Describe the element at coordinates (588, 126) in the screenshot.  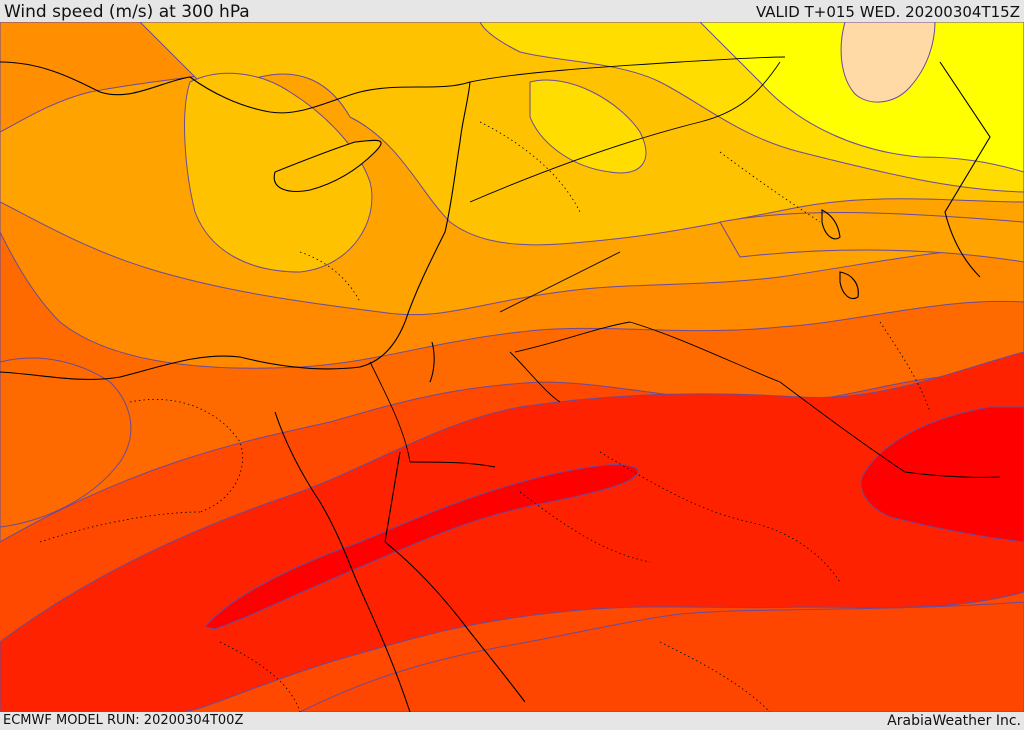
I see `band-yellow-pocket` at that location.